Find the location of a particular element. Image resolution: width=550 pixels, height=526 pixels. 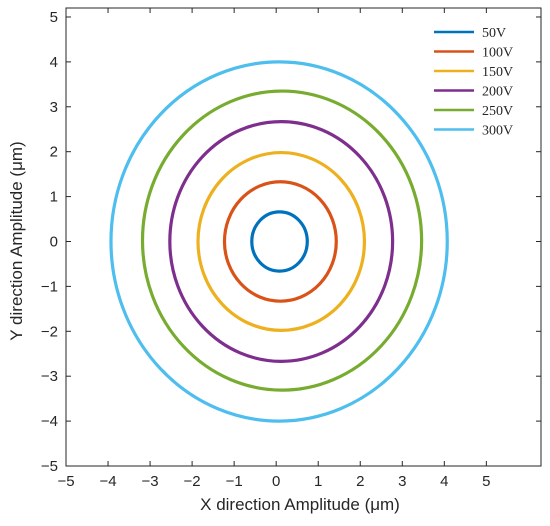

y-axis-title: Y direction Amplitude (μm) is located at coordinates (16, 240).